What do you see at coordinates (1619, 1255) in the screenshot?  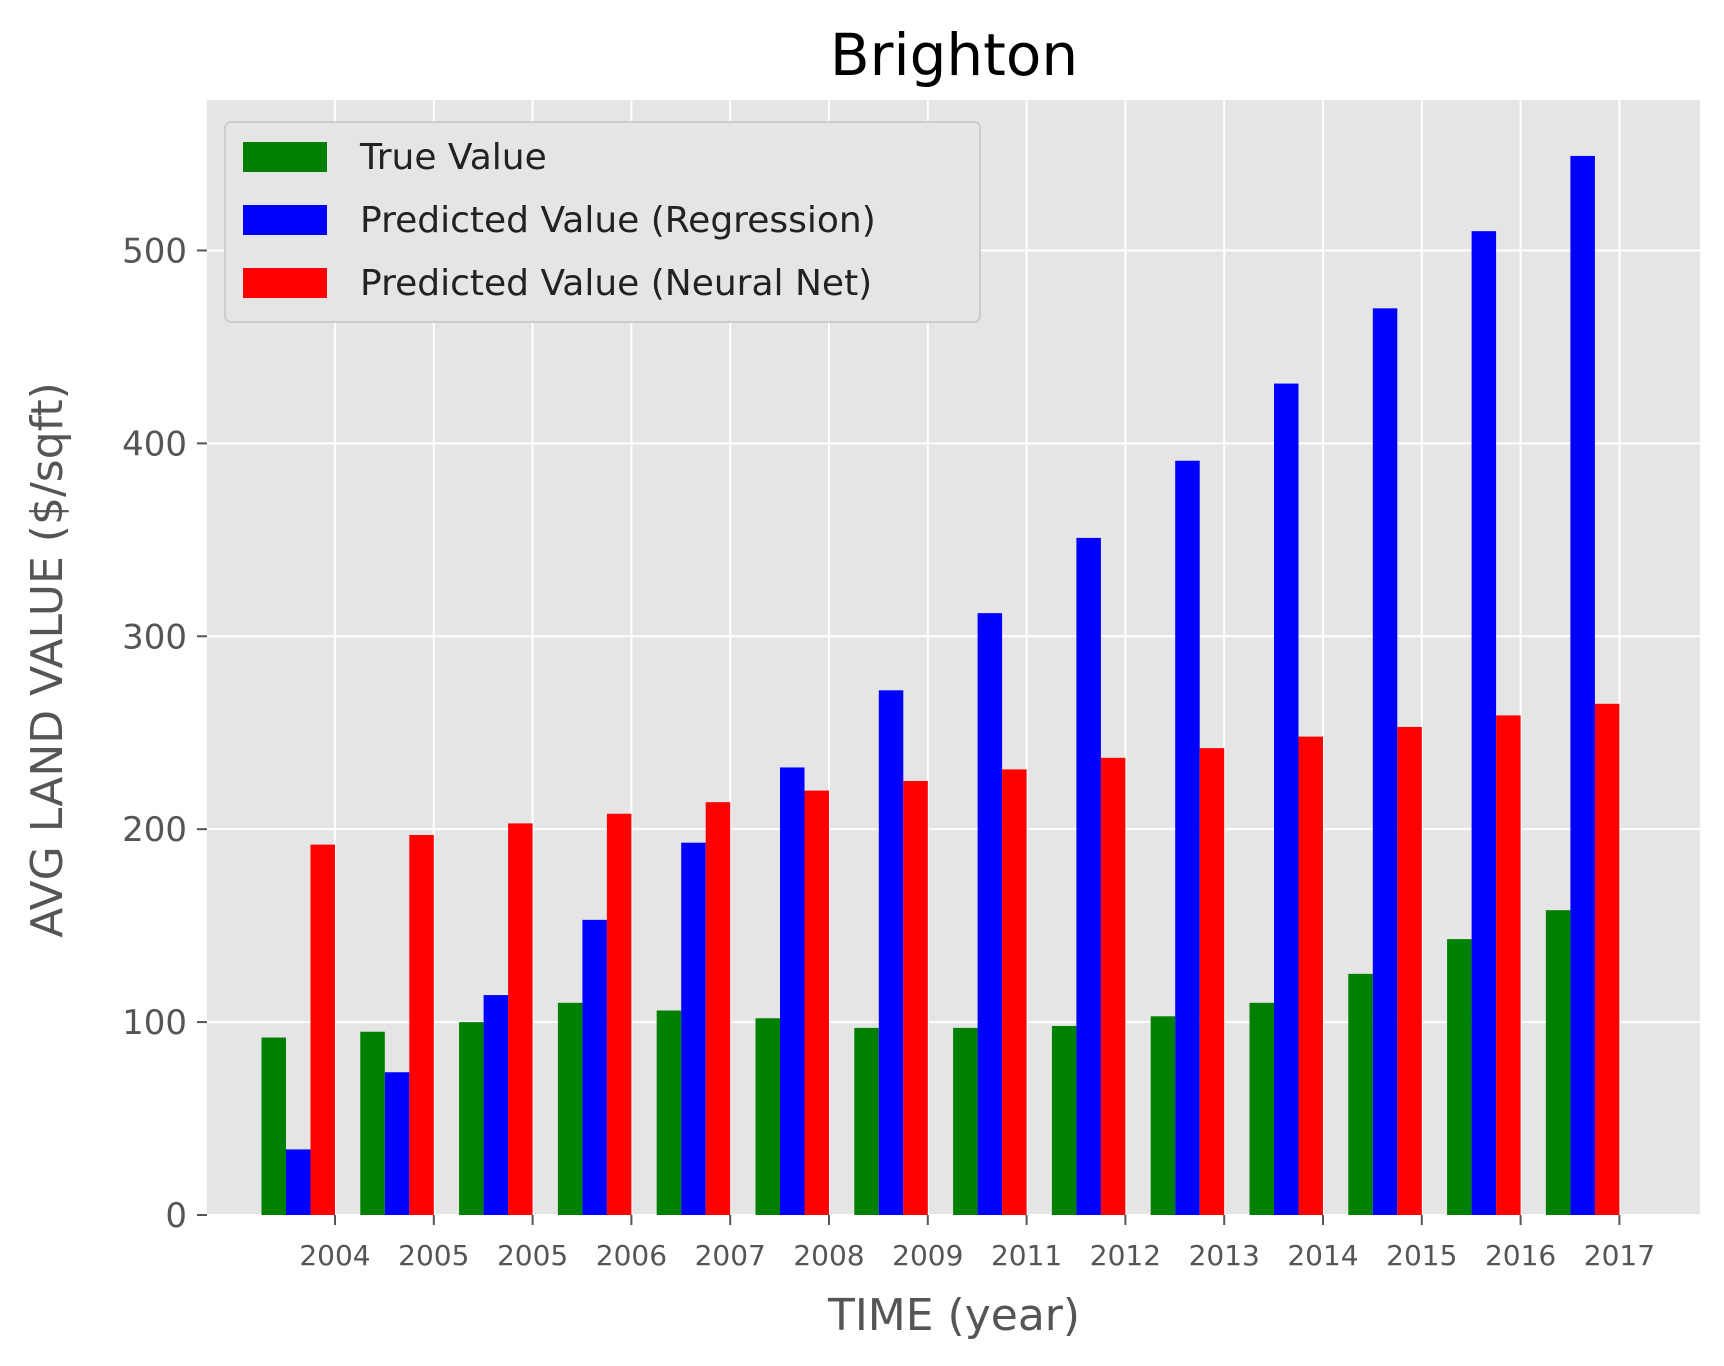 I see `x-tick-label: 2017` at bounding box center [1619, 1255].